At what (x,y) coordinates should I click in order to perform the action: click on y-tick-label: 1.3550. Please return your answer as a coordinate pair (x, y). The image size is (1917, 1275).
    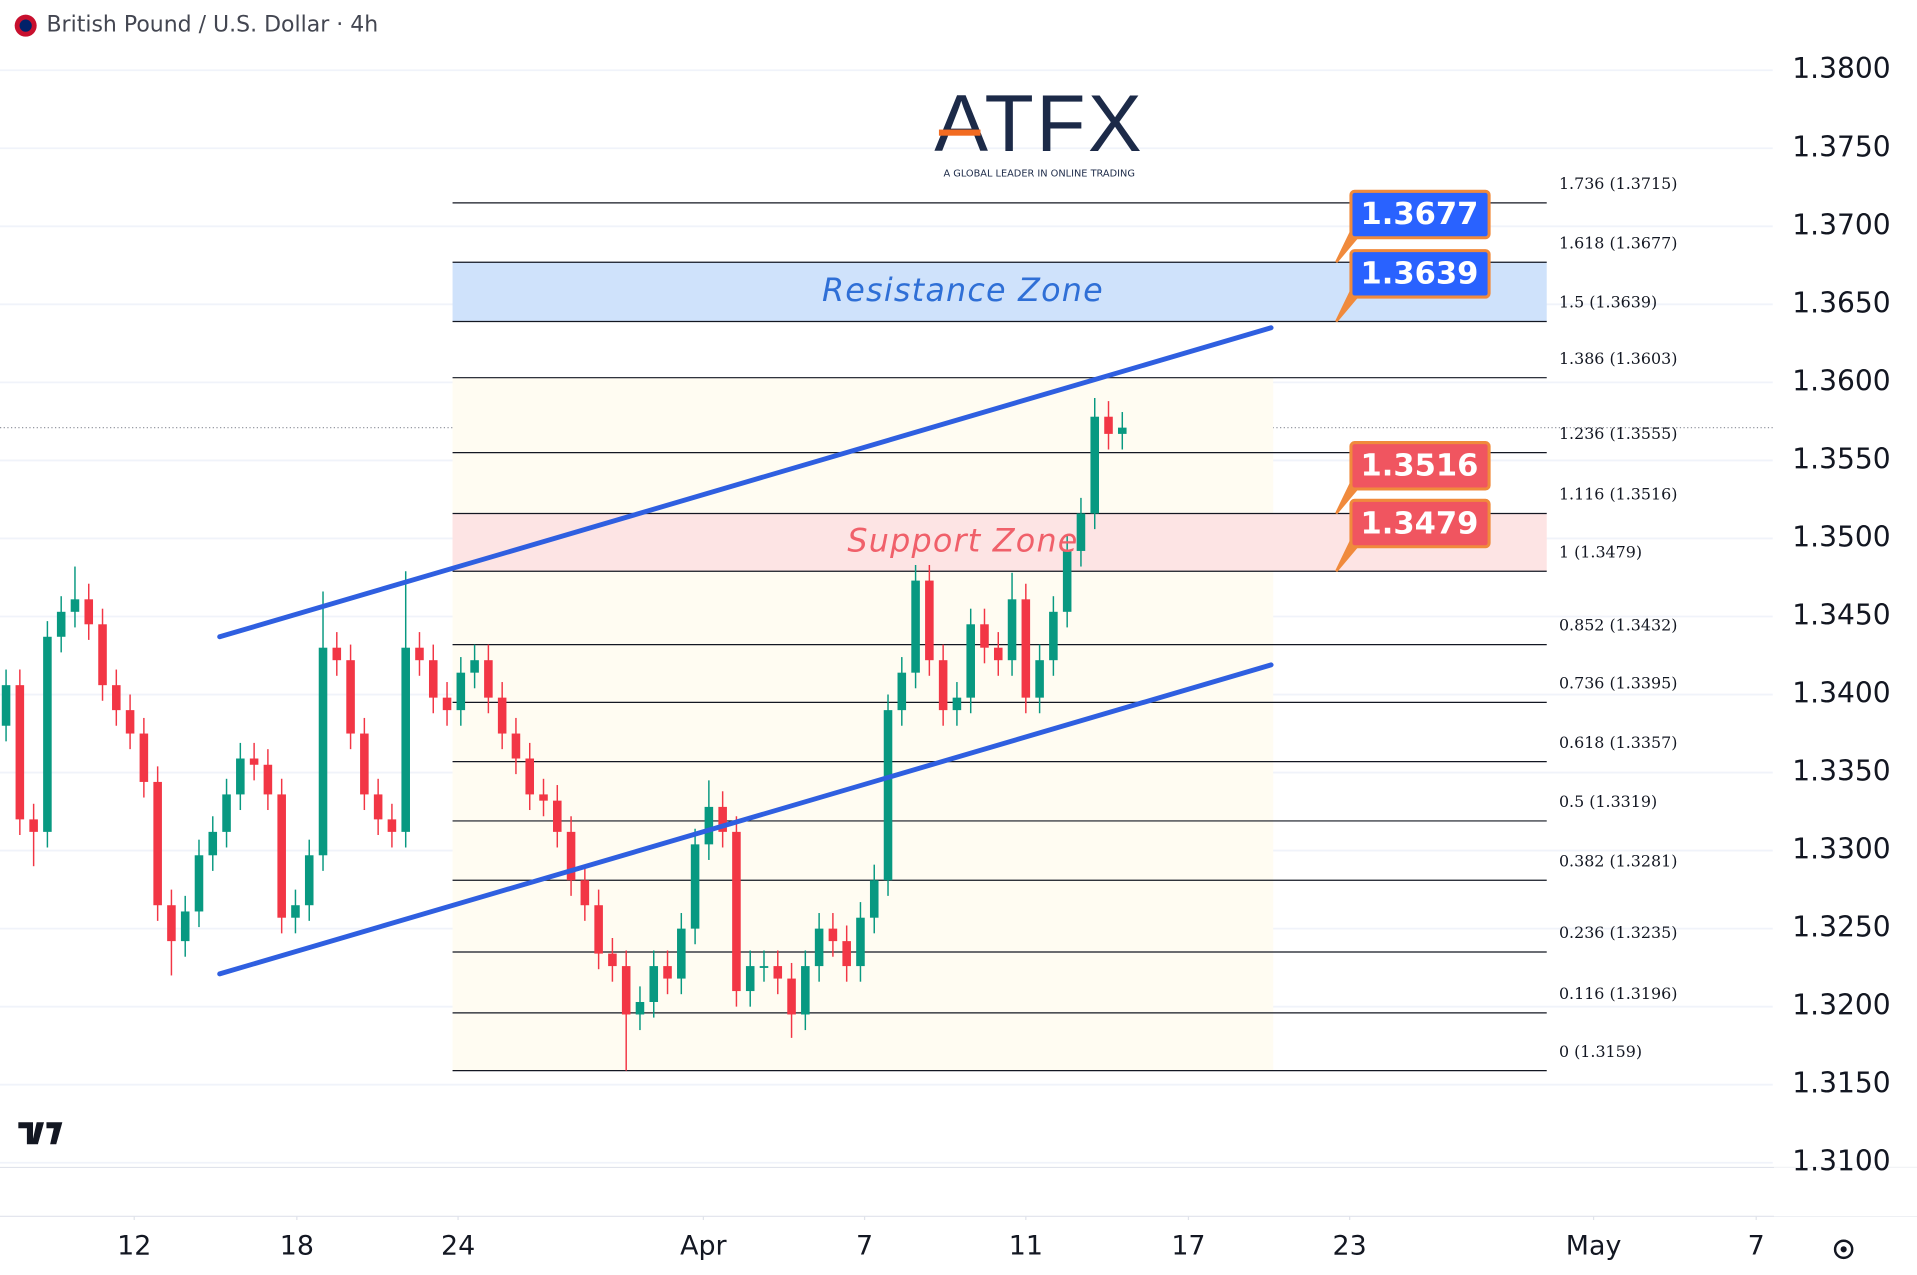
    Looking at the image, I should click on (1841, 458).